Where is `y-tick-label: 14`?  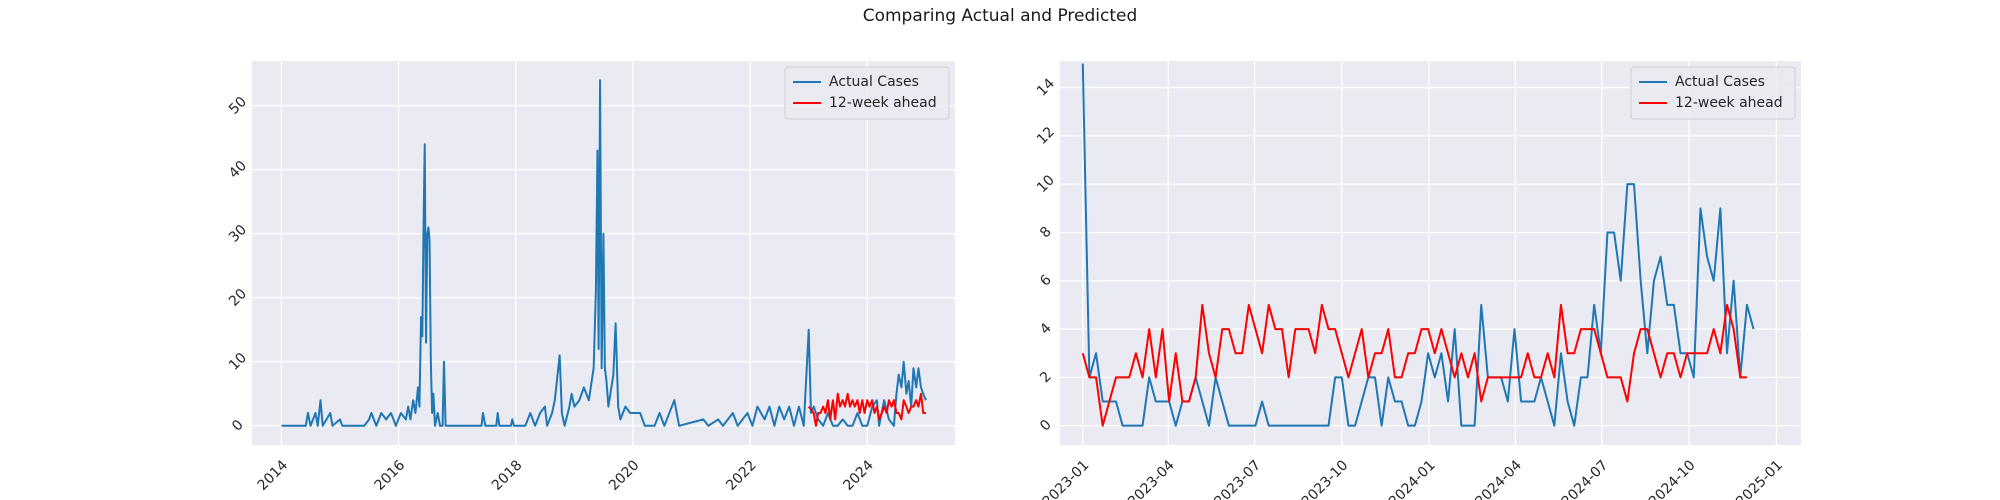 y-tick-label: 14 is located at coordinates (1046, 88).